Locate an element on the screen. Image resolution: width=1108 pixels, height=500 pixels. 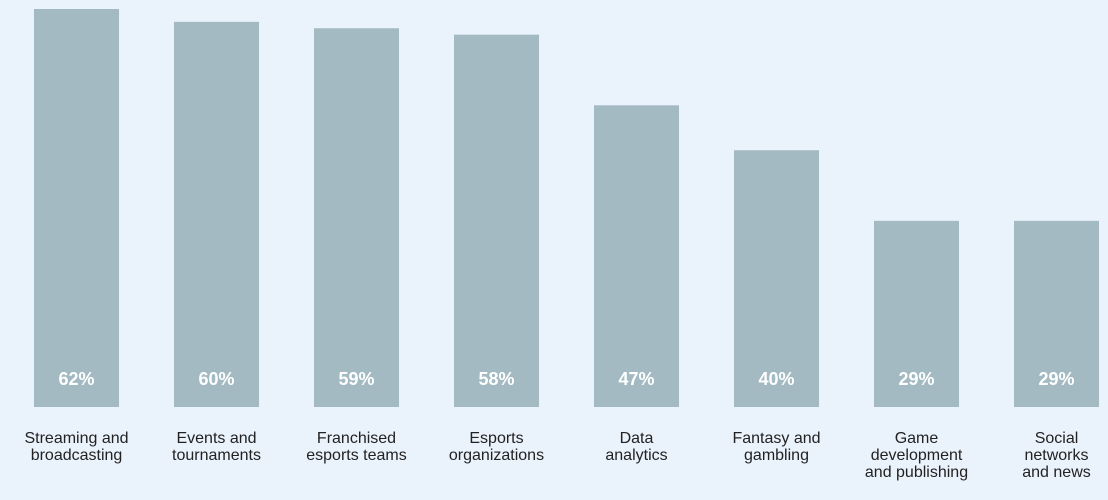
value-label: 60% is located at coordinates (216, 379).